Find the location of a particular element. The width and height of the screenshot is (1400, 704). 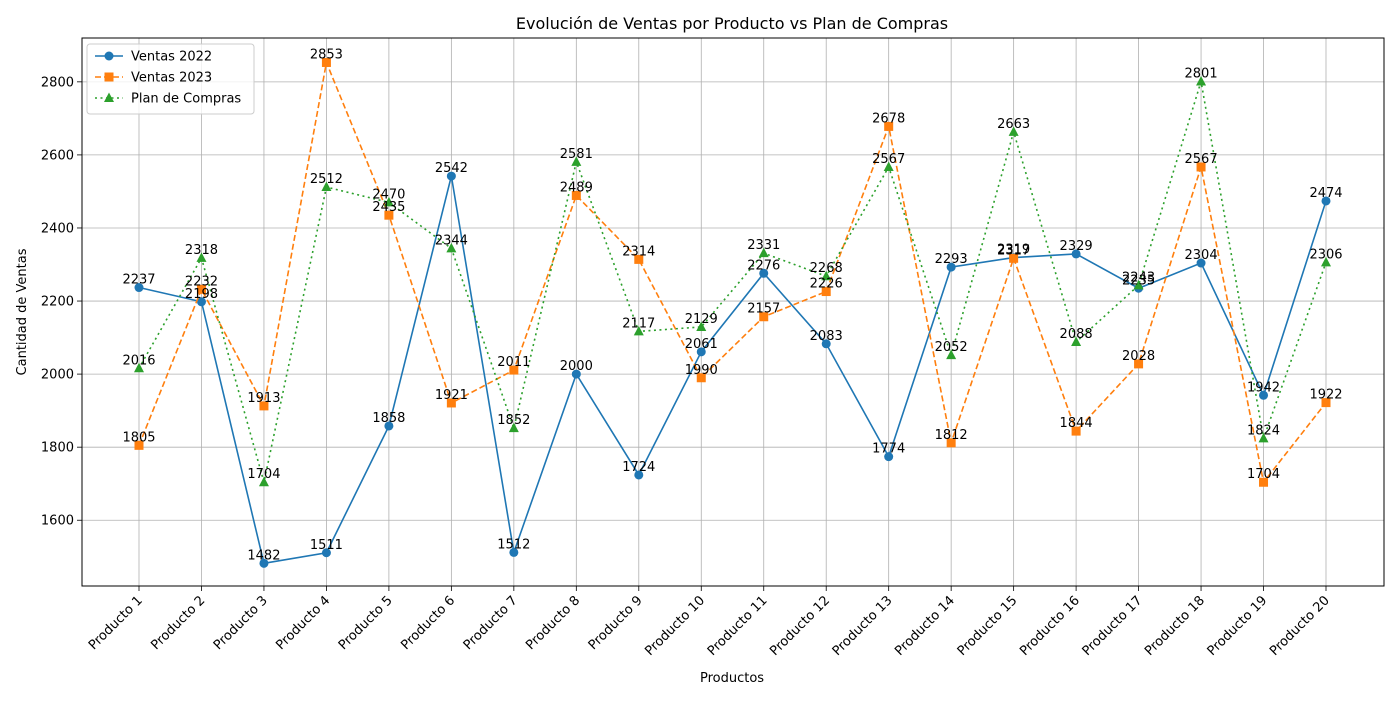

y-tick-label: 1600 is located at coordinates (57, 521).